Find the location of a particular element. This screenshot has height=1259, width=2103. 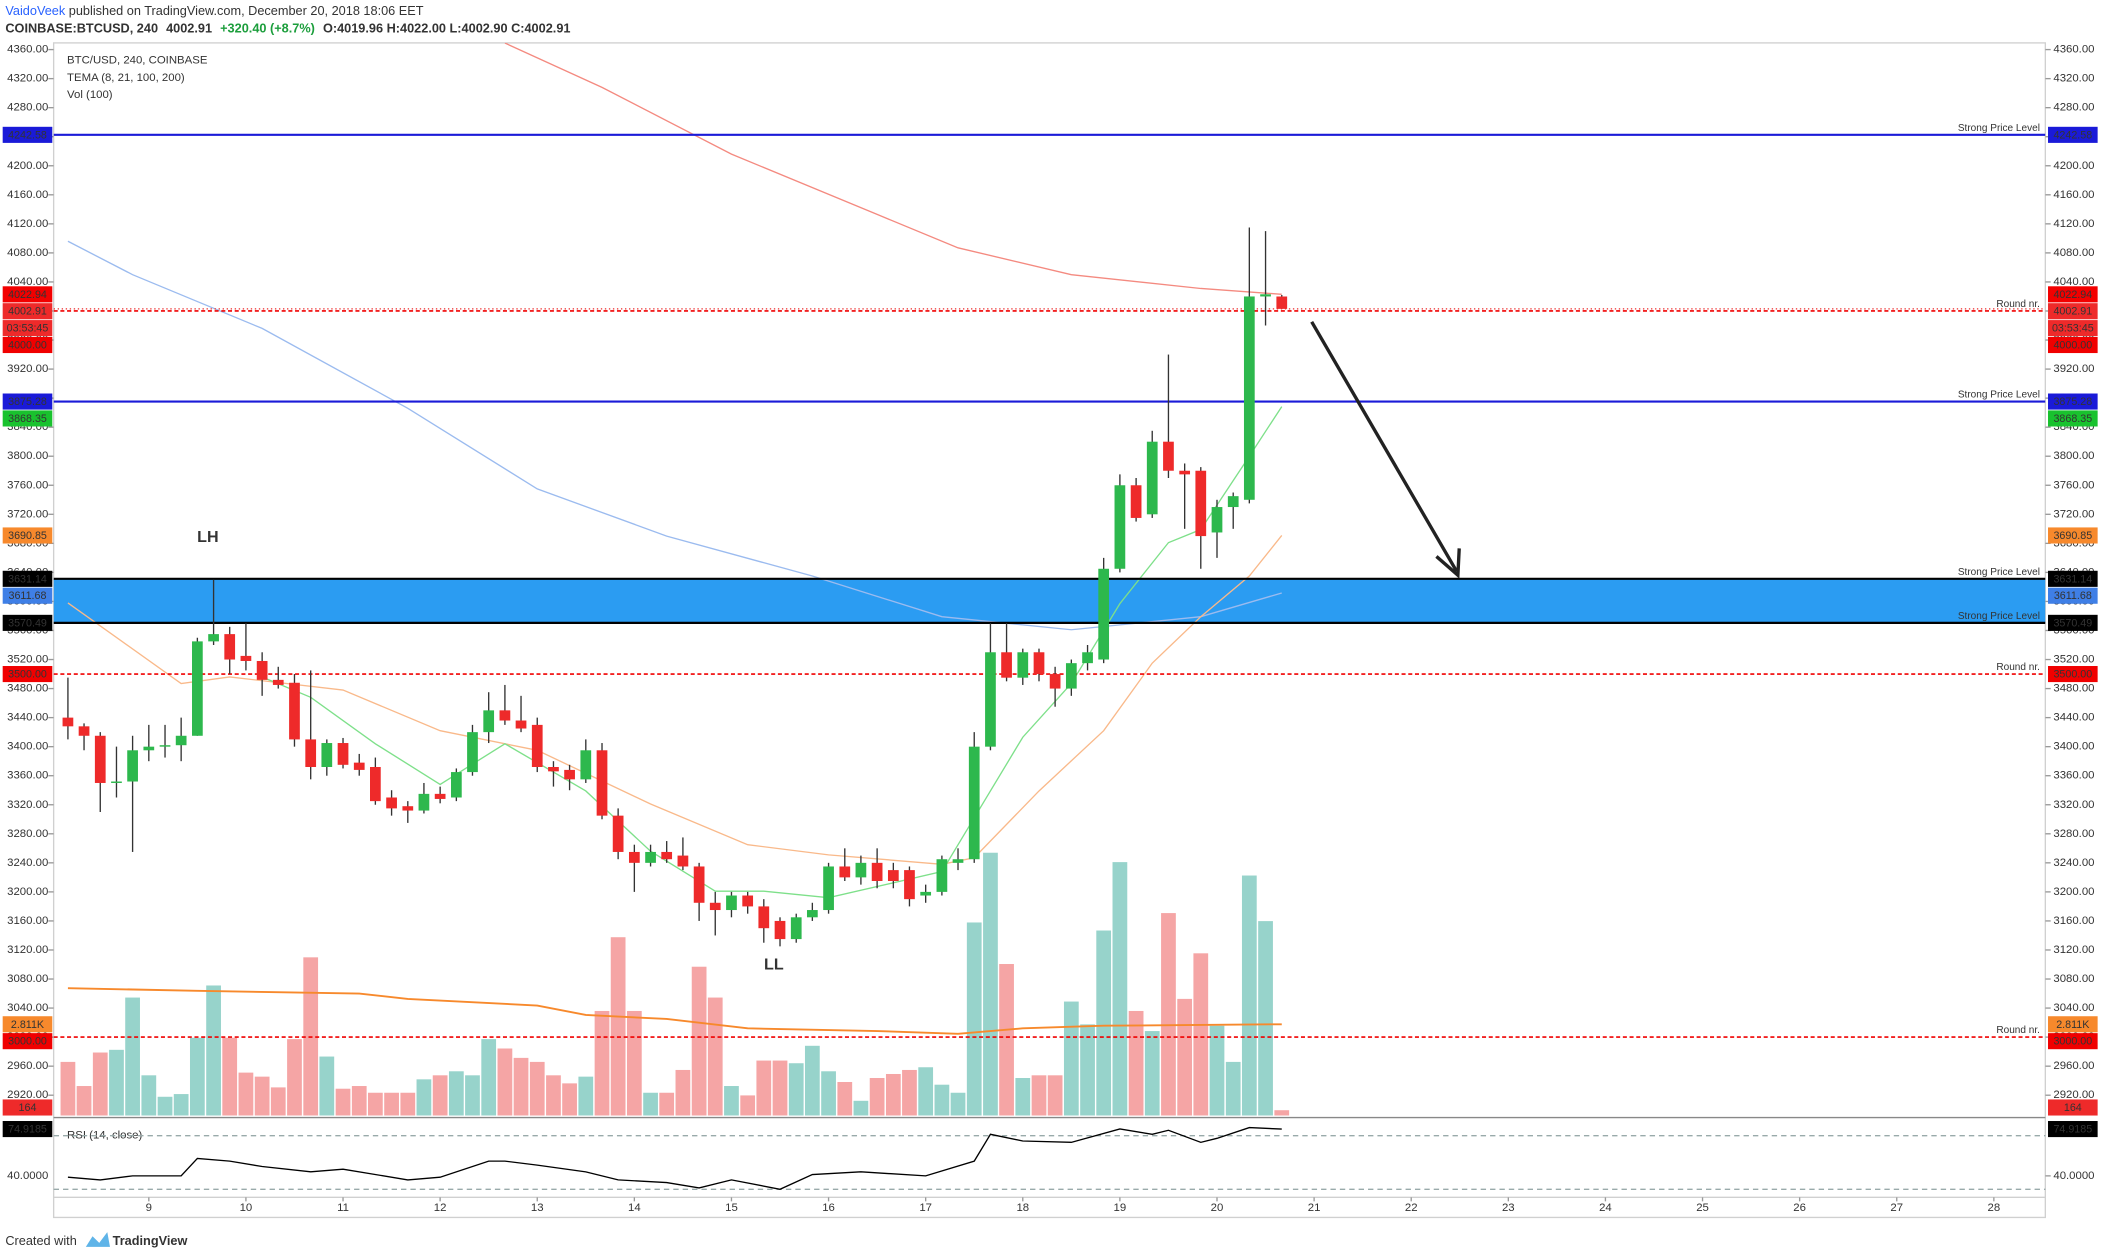

arrow is located at coordinates (1384, 446).